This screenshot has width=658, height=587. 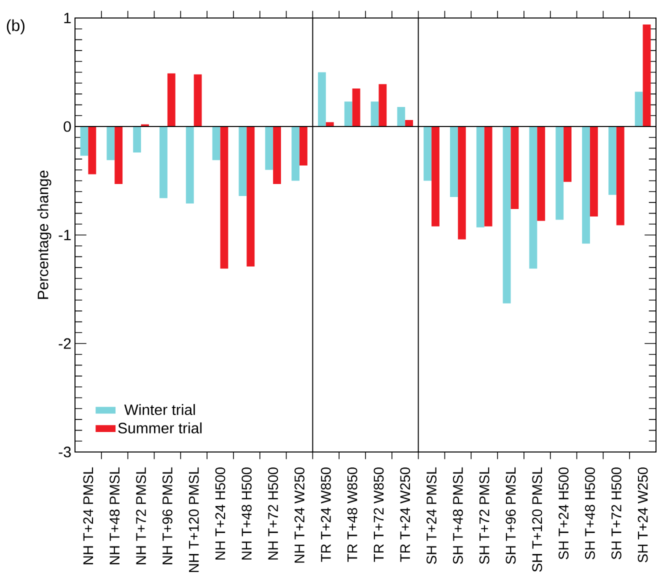 I want to click on legend-label: Winter trial, so click(x=159, y=410).